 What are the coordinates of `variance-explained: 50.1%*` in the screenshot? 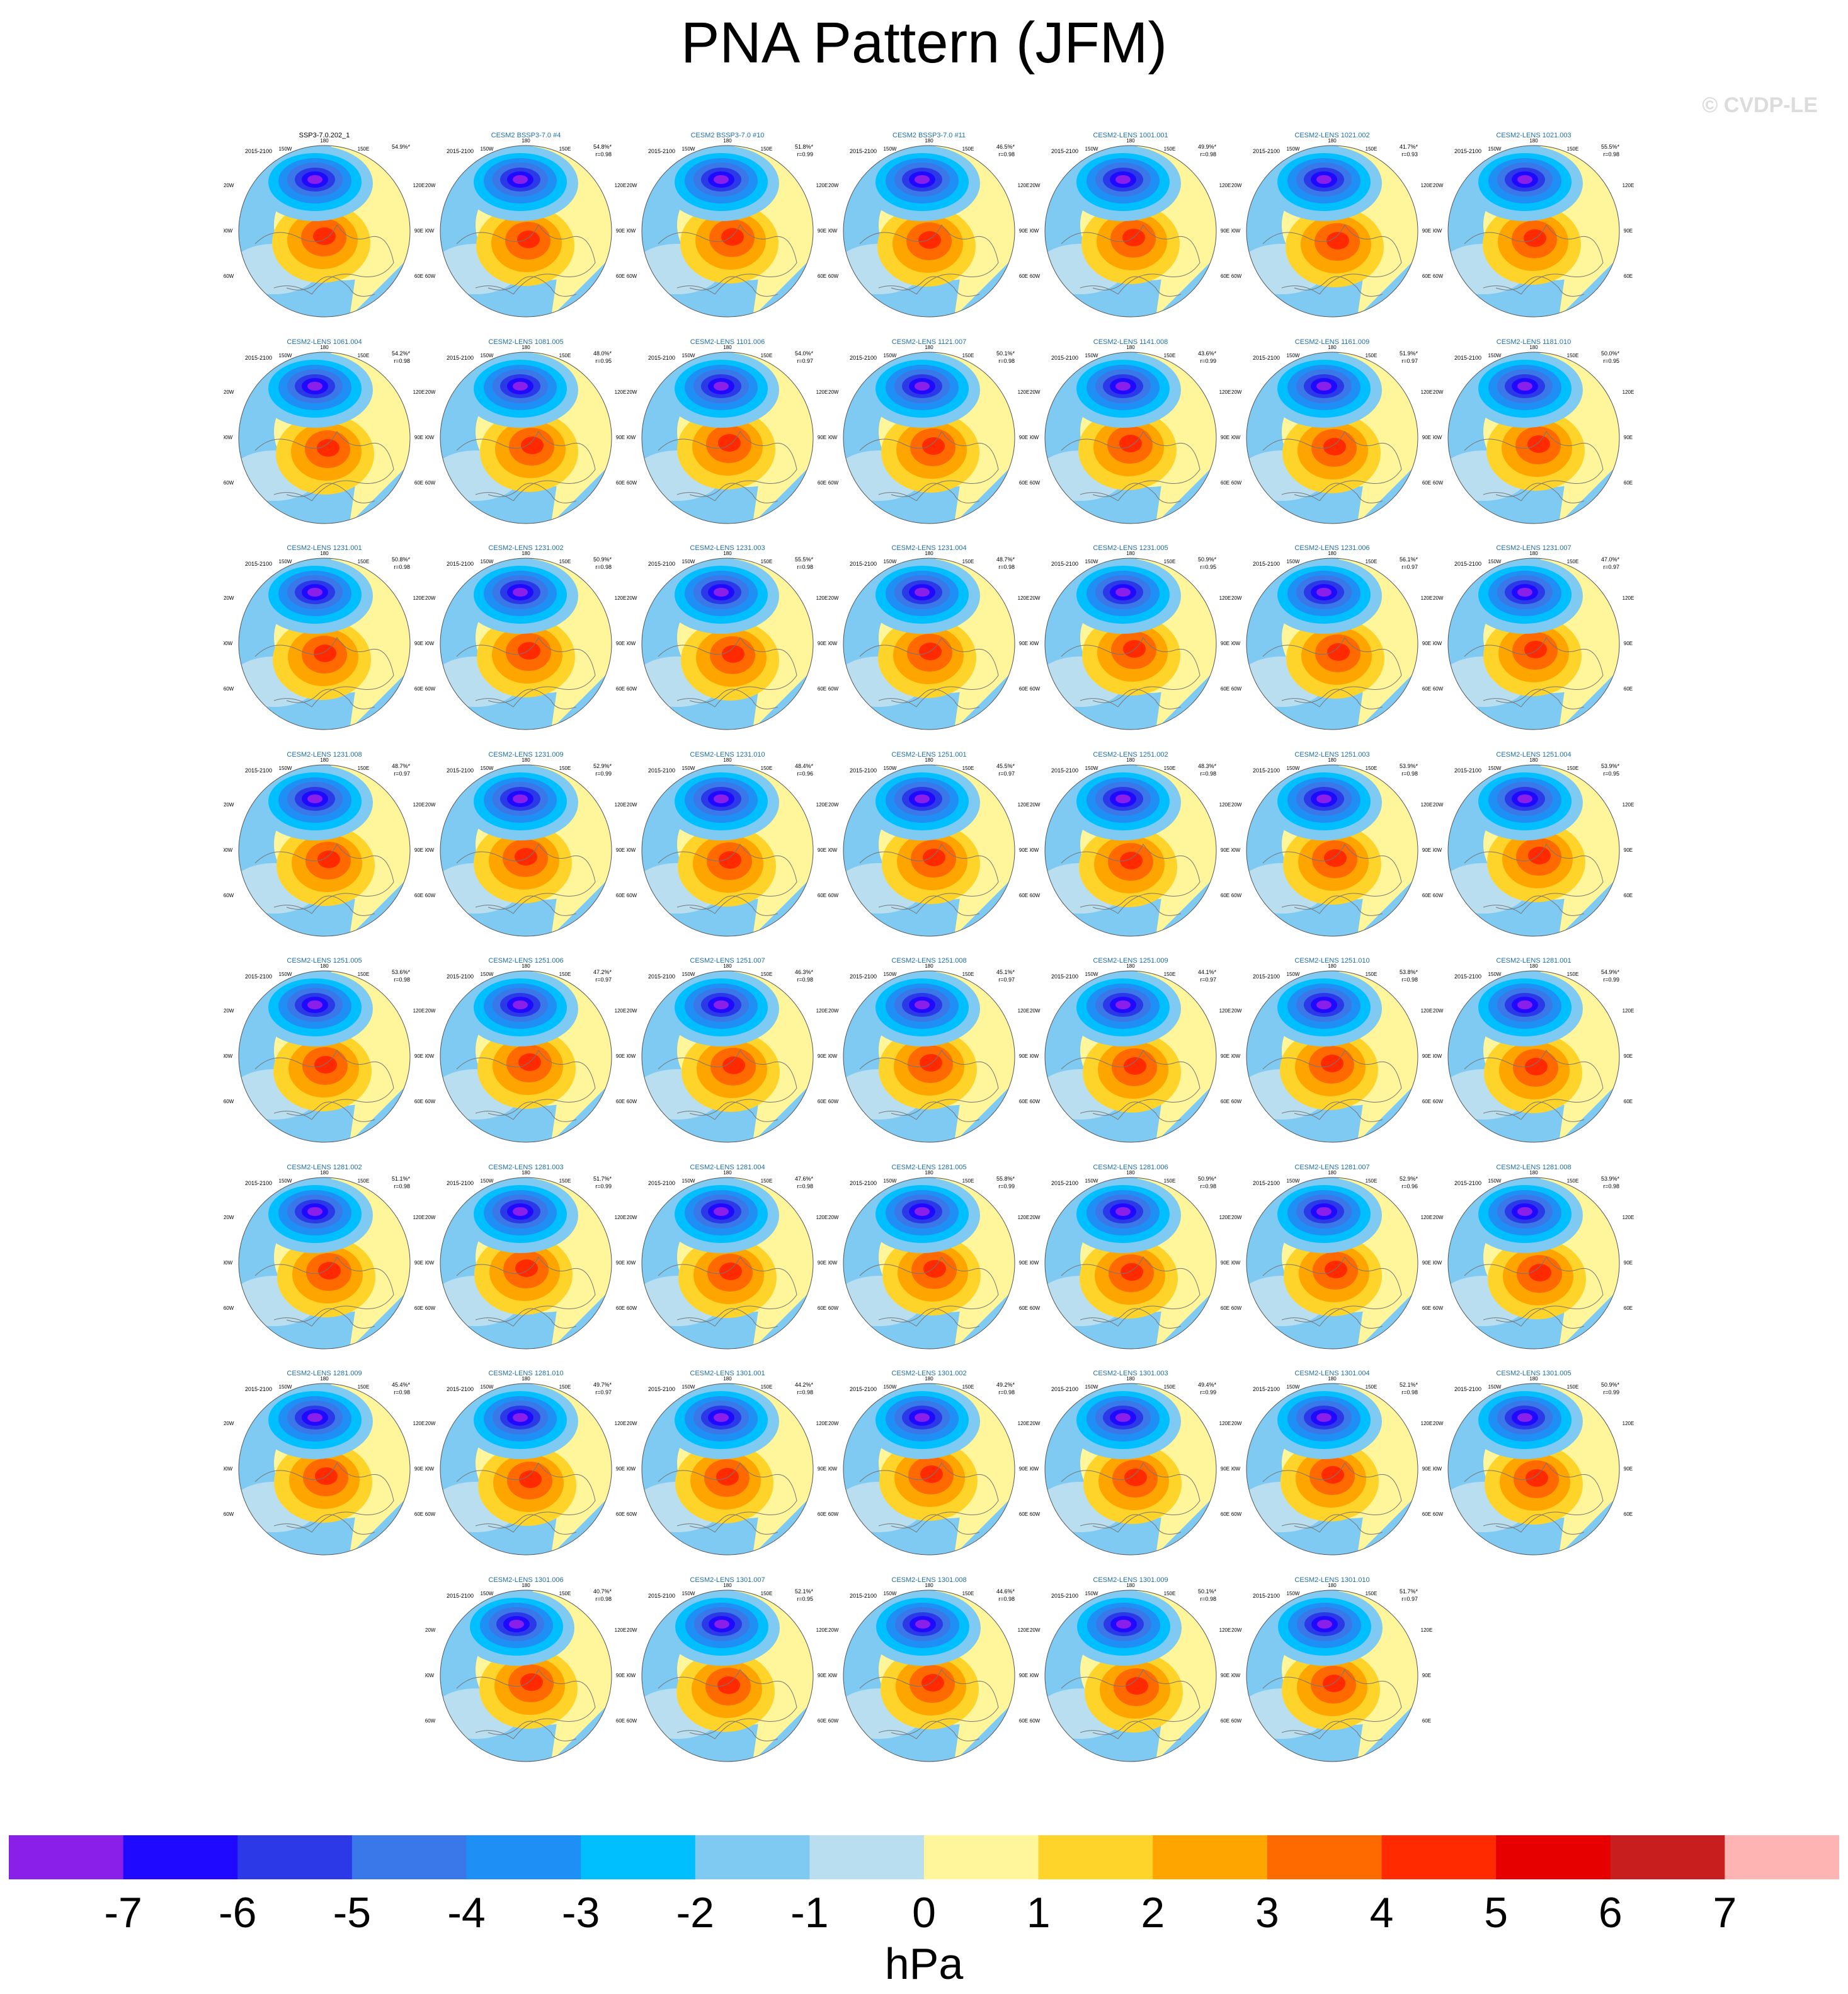 It's located at (1206, 1591).